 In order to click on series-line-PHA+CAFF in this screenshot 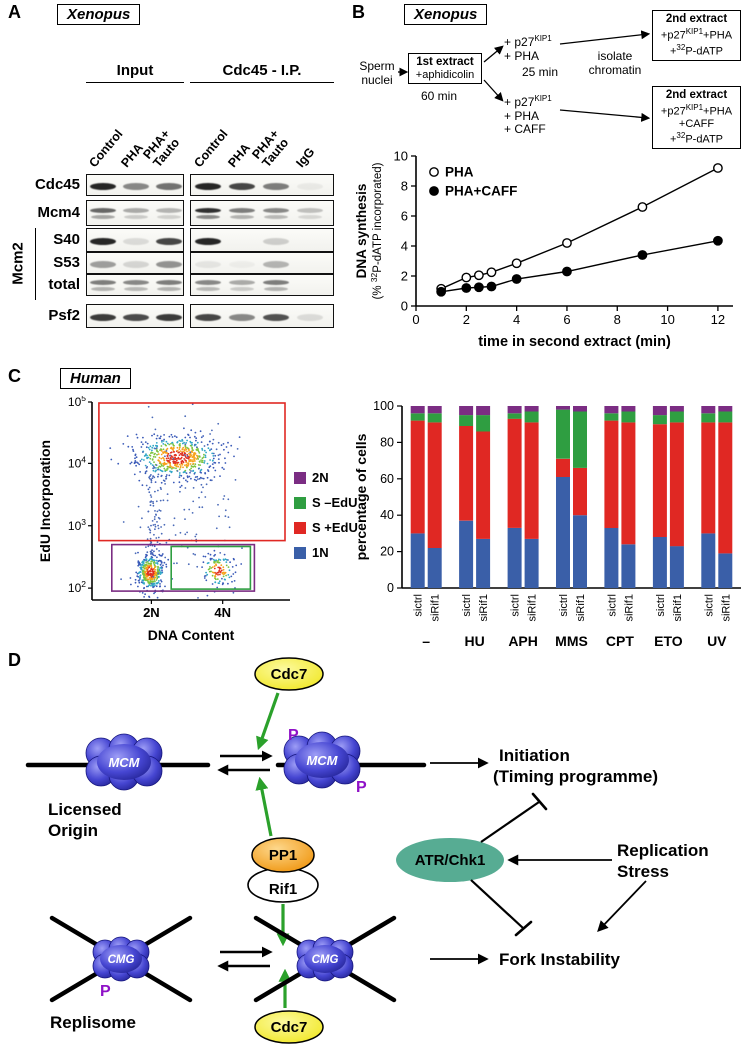, I will do `click(580, 266)`.